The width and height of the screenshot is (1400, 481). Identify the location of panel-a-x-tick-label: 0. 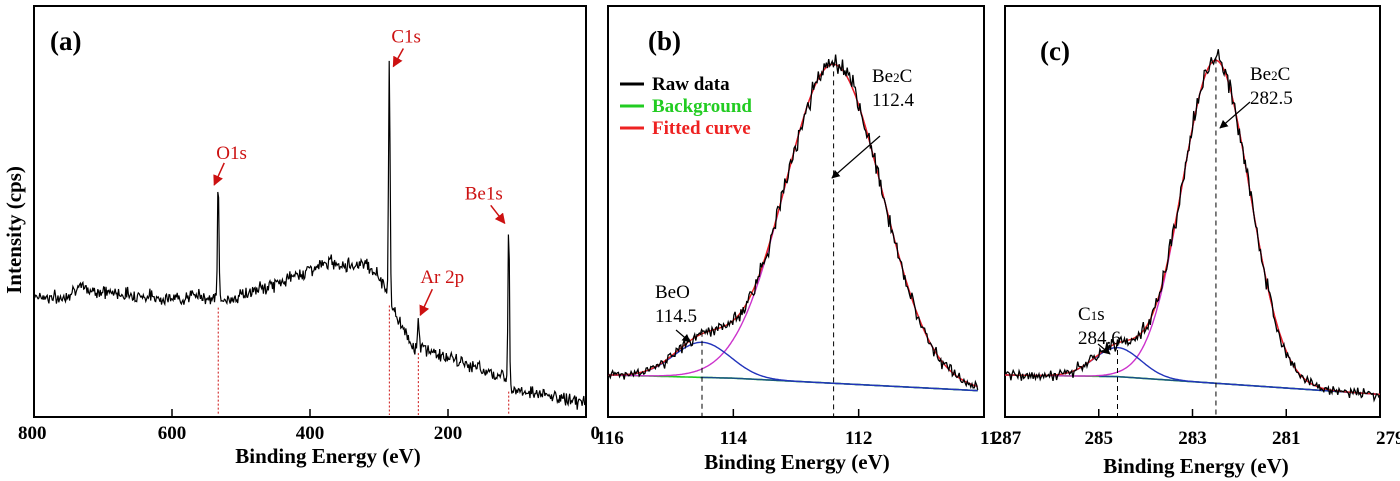
(596, 433).